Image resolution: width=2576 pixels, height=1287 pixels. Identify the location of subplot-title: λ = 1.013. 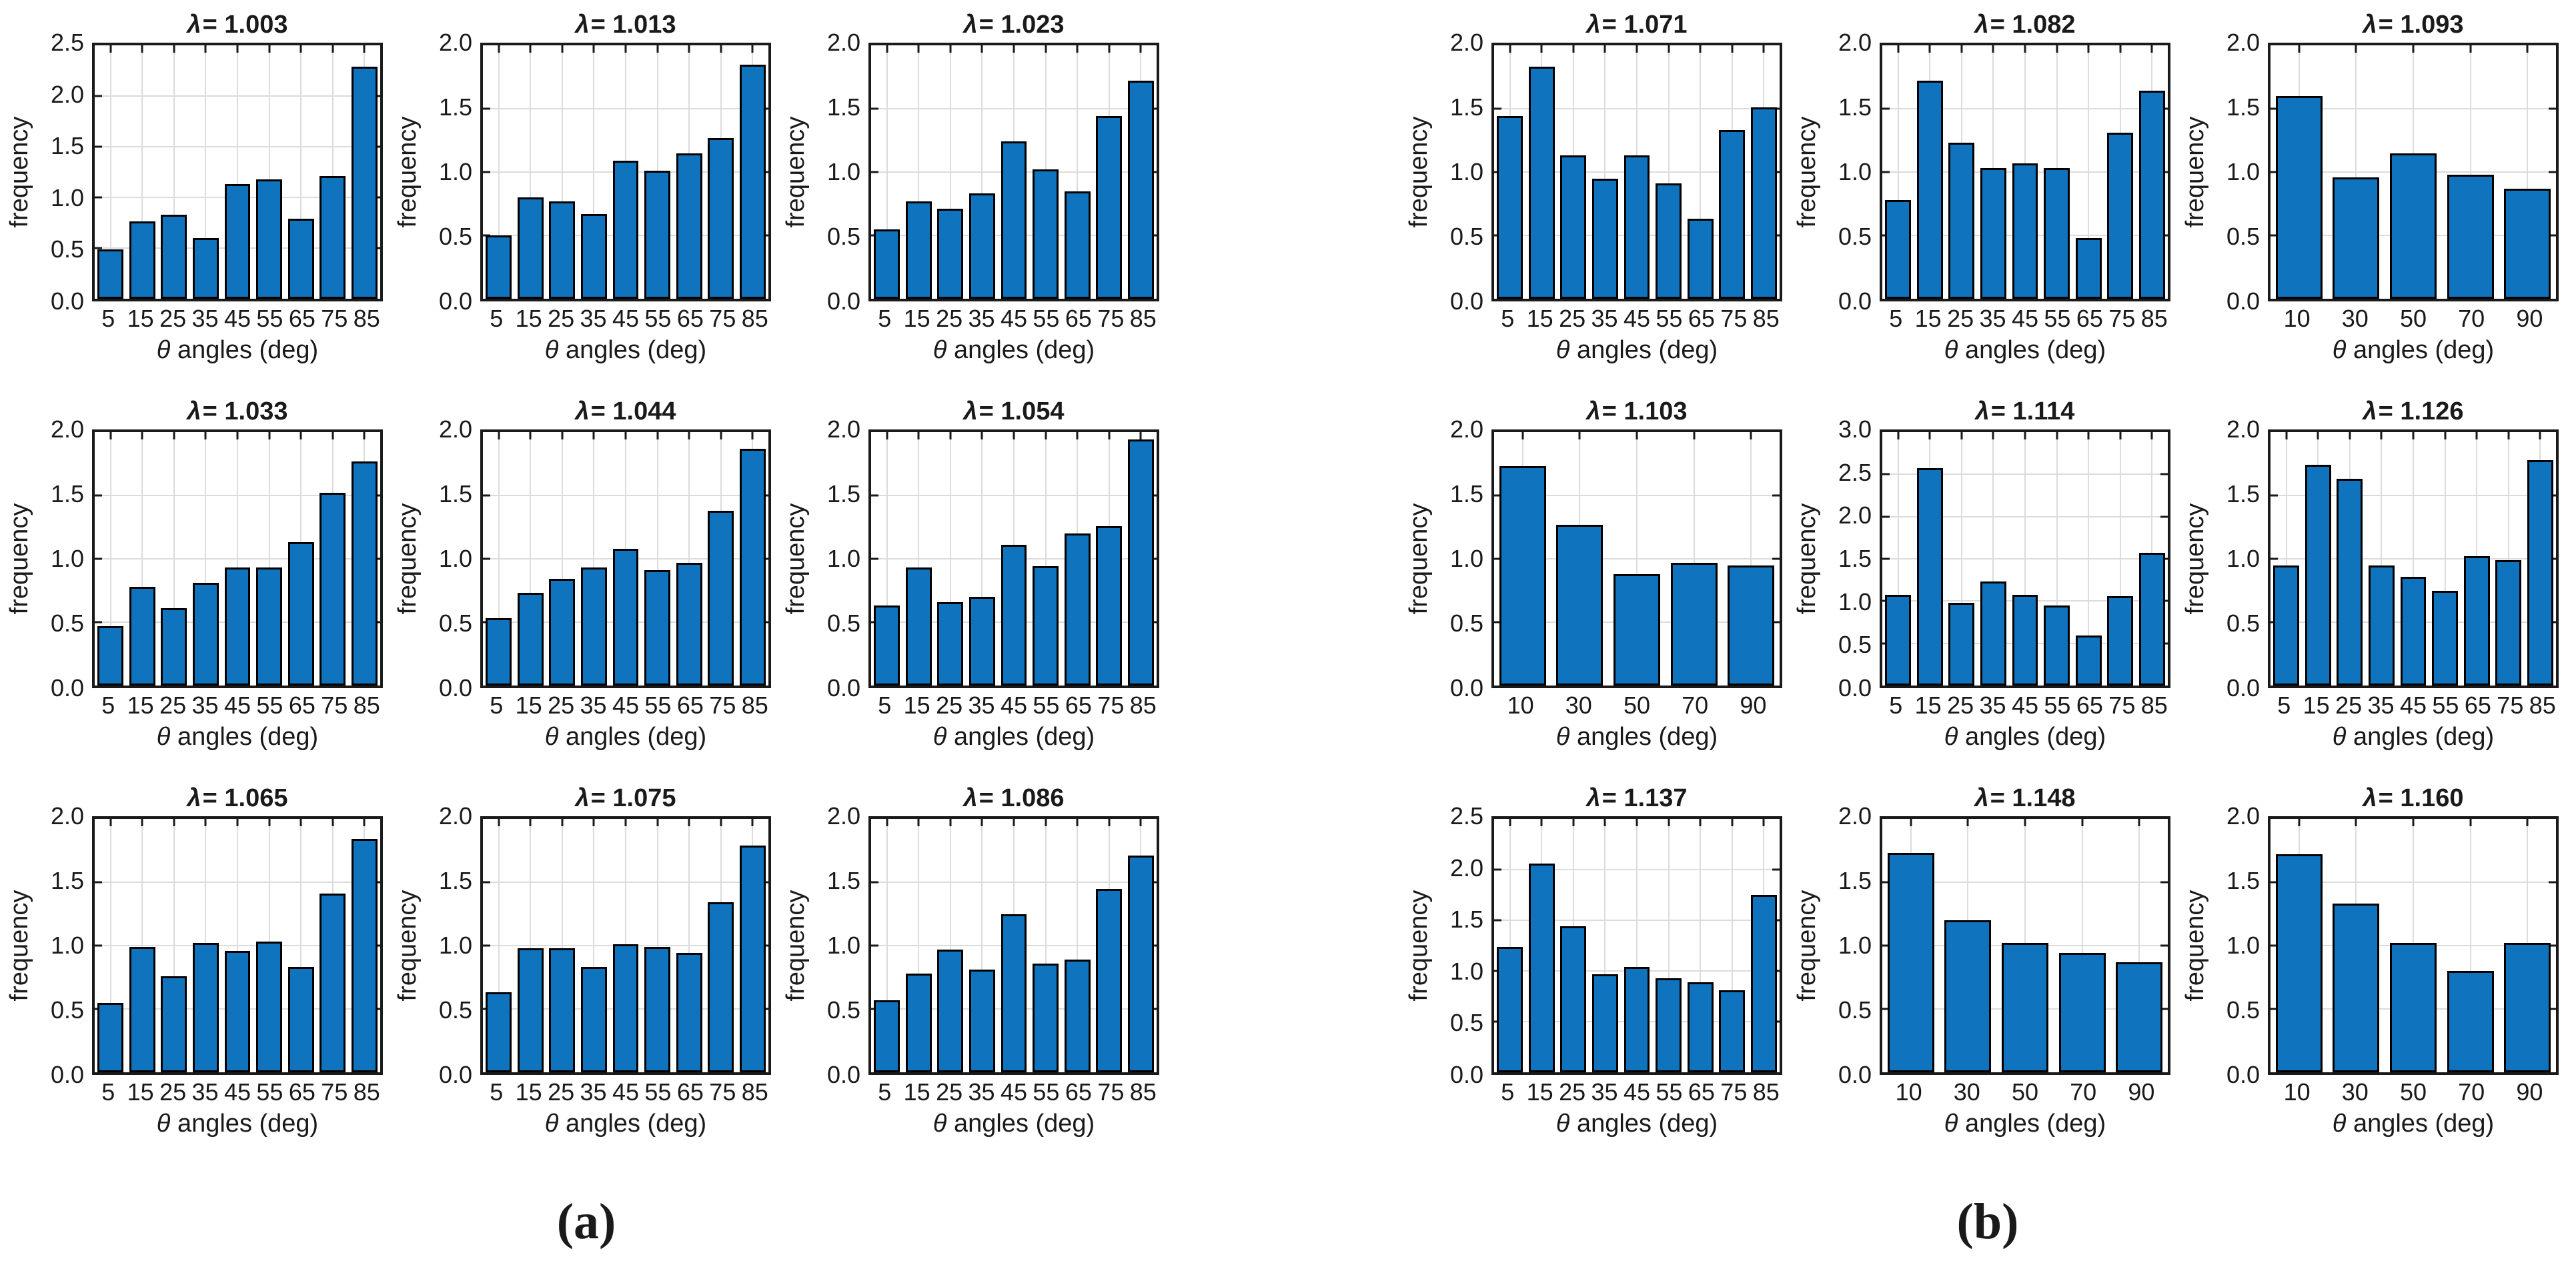
(625, 25).